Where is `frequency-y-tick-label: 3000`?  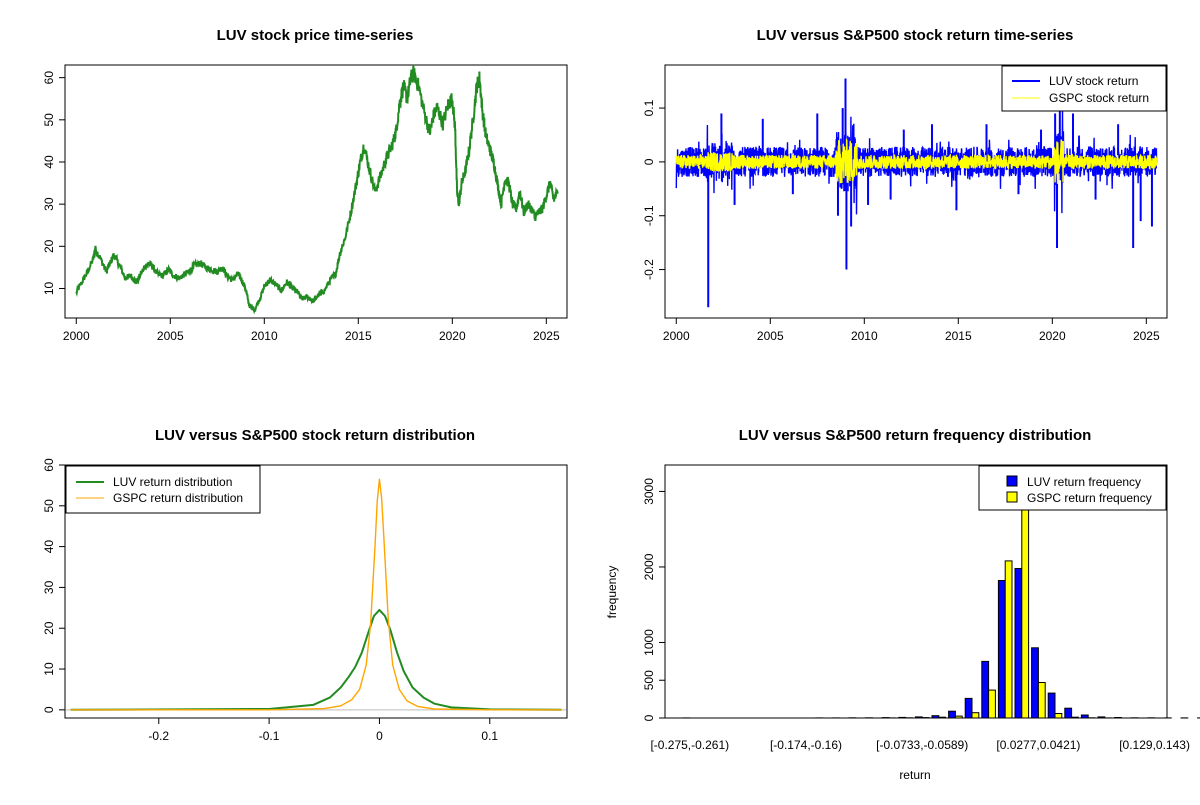
frequency-y-tick-label: 3000 is located at coordinates (649, 491).